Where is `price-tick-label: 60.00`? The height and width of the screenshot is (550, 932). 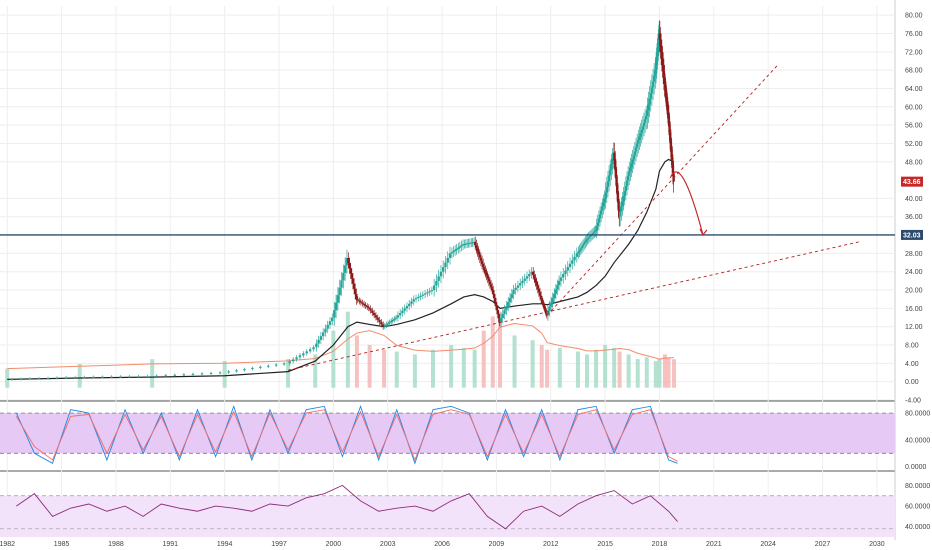
price-tick-label: 60.00 is located at coordinates (914, 107).